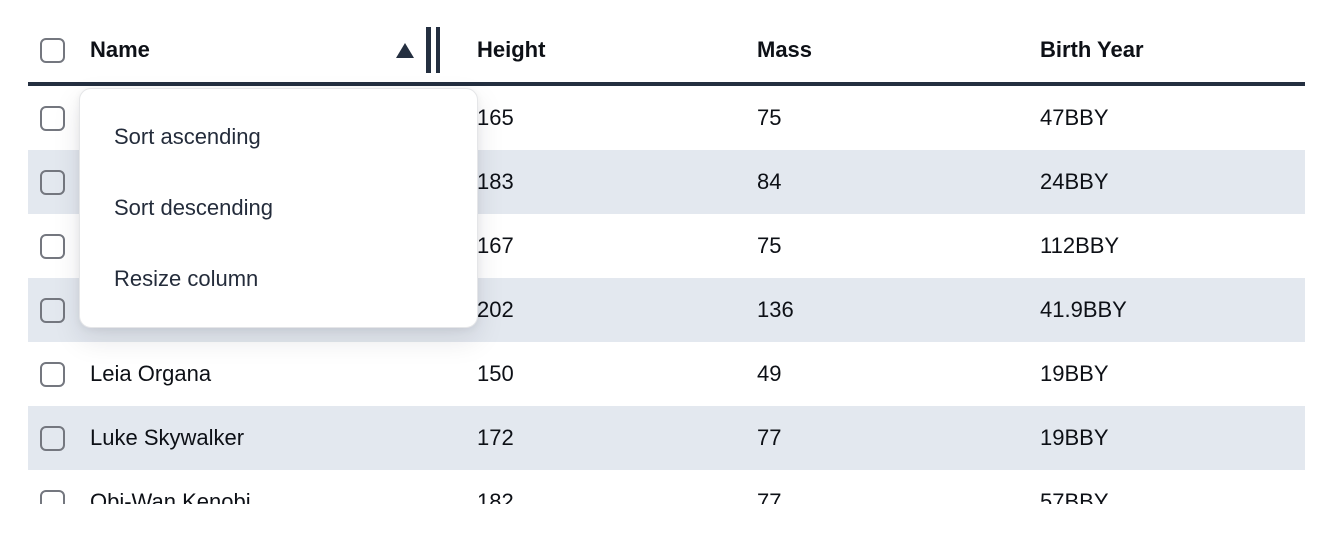  I want to click on cell-height: 150, so click(495, 373).